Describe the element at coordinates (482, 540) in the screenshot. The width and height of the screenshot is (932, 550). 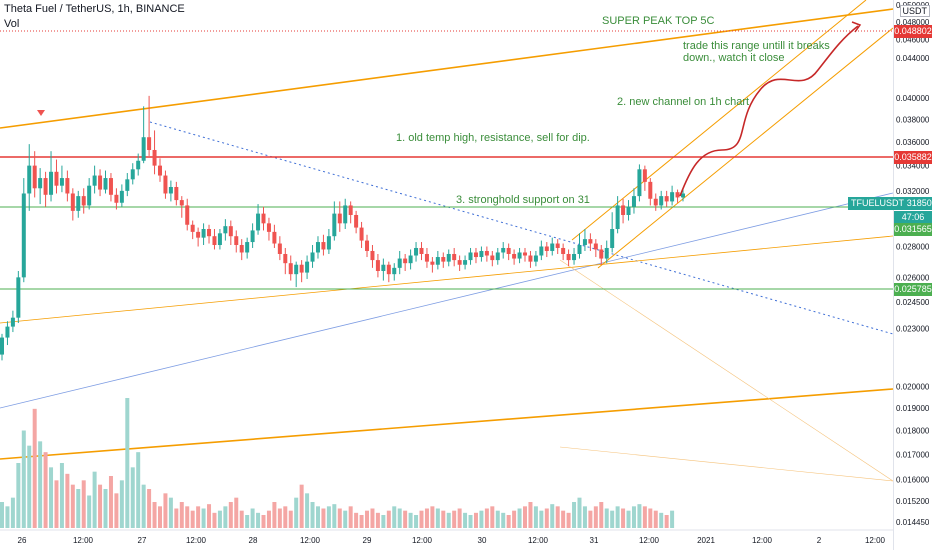
I see `x-tick-label: 30` at that location.